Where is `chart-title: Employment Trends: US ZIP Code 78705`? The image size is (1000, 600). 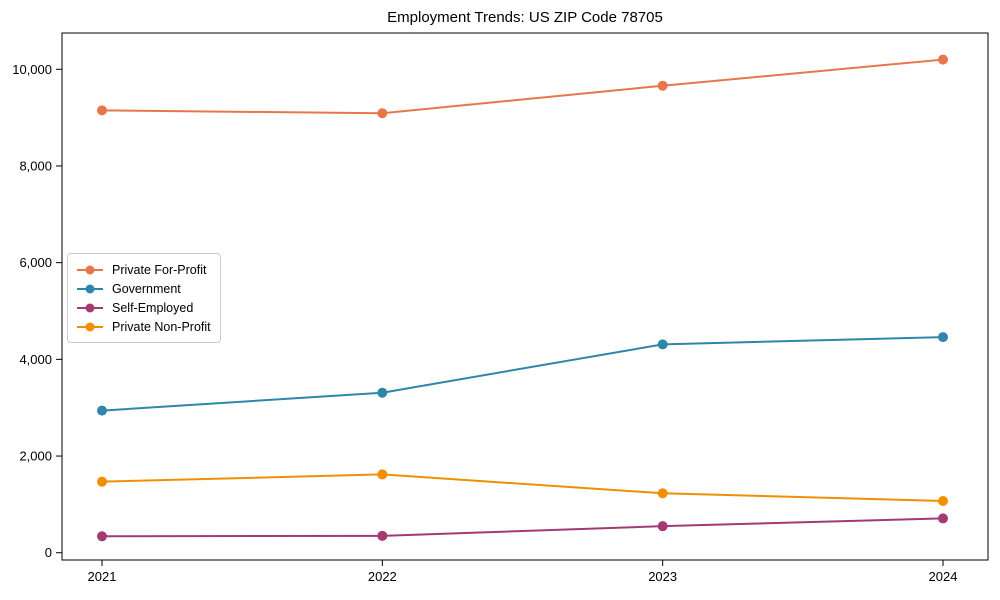 chart-title: Employment Trends: US ZIP Code 78705 is located at coordinates (525, 17).